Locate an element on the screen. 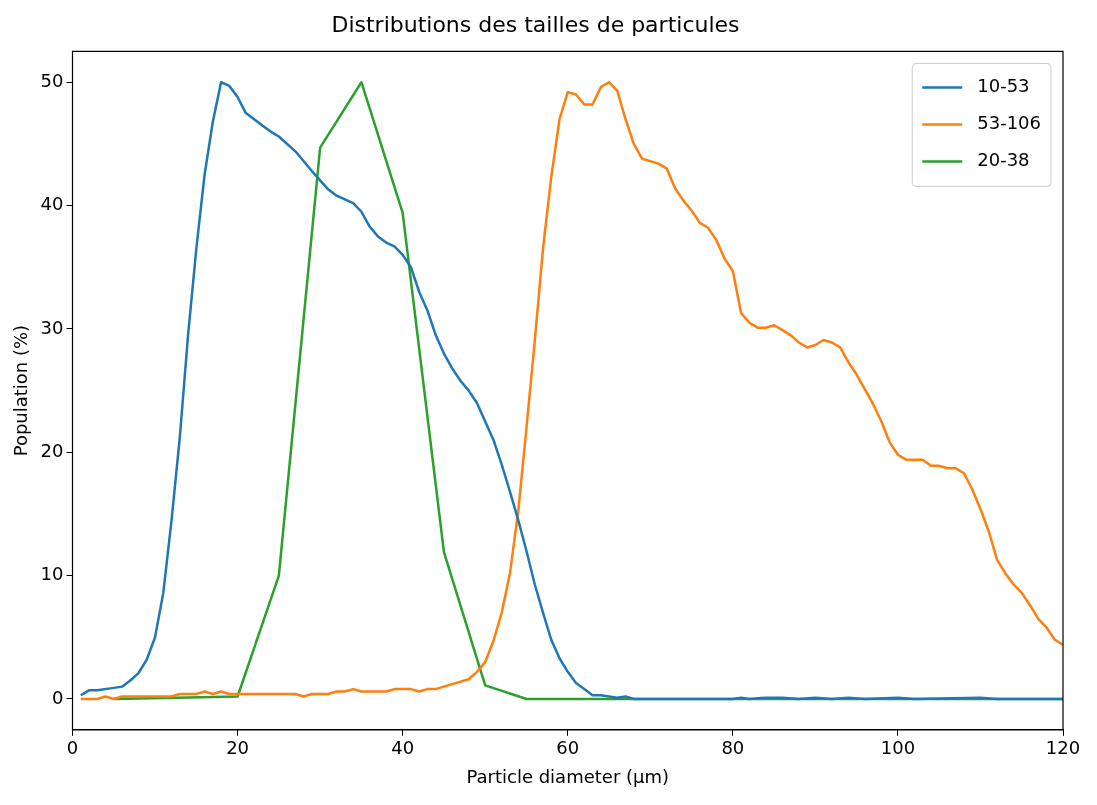  y-tick-label: 50 is located at coordinates (52, 80).